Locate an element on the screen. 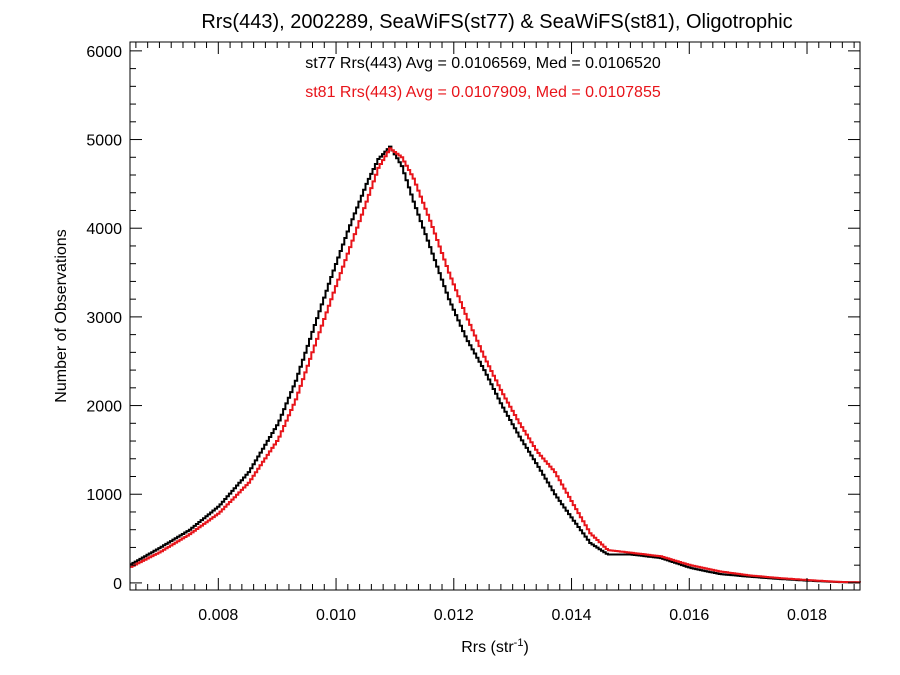  x-tick-label: 0.010 is located at coordinates (336, 615).